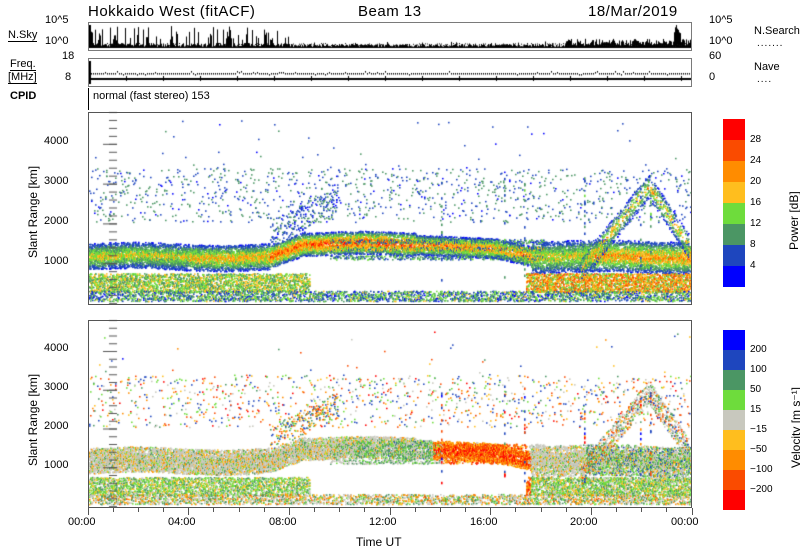  What do you see at coordinates (82, 522) in the screenshot?
I see `xtick-0: 00:00` at bounding box center [82, 522].